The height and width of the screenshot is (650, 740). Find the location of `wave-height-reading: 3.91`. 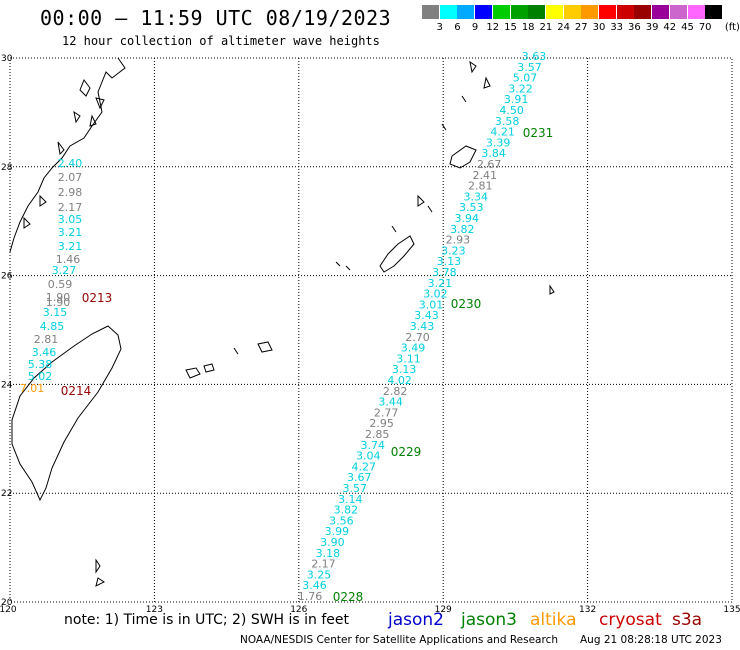

wave-height-reading: 3.91 is located at coordinates (516, 99).